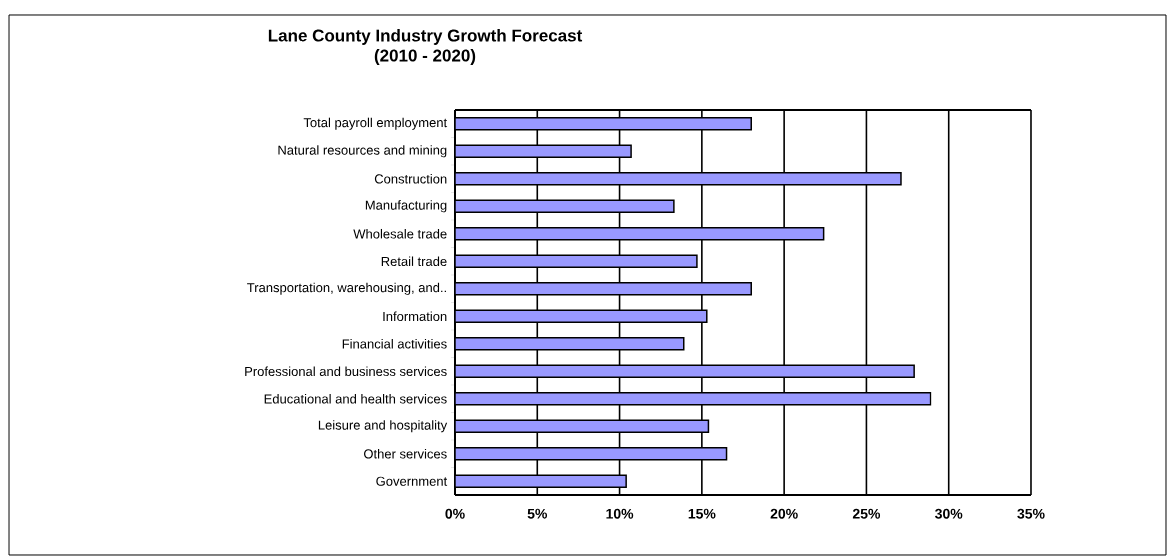 The height and width of the screenshot is (556, 1175). What do you see at coordinates (866, 513) in the screenshot?
I see `x-tick-label: 25%` at bounding box center [866, 513].